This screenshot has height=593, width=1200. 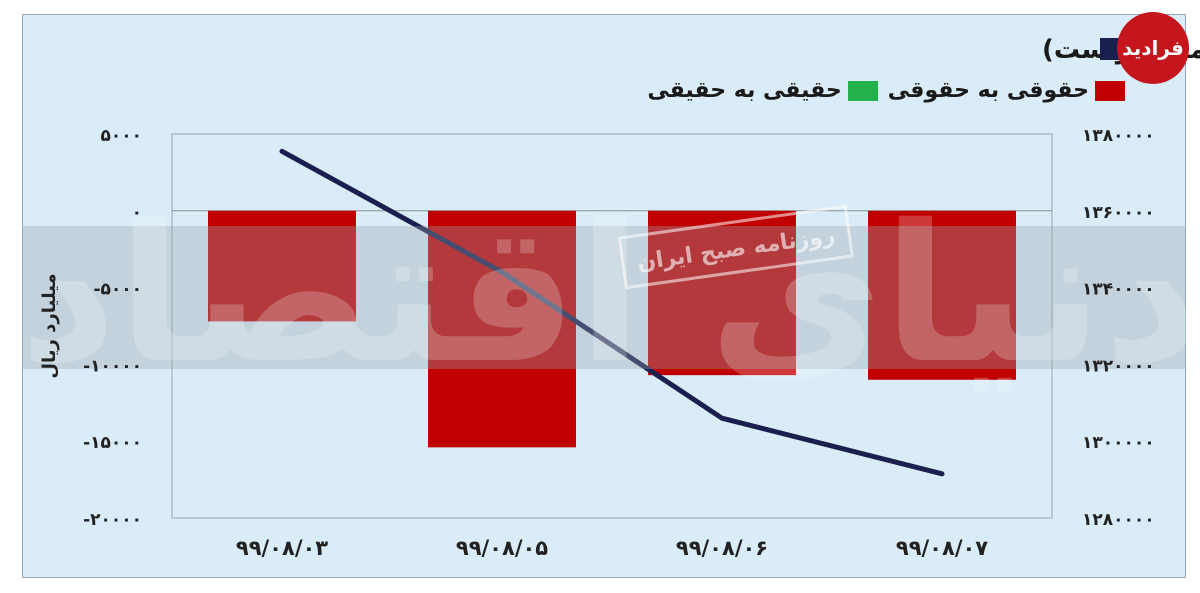 What do you see at coordinates (282, 548) in the screenshot?
I see `x-tick-label: ۹۹/۰۸/۰۳` at bounding box center [282, 548].